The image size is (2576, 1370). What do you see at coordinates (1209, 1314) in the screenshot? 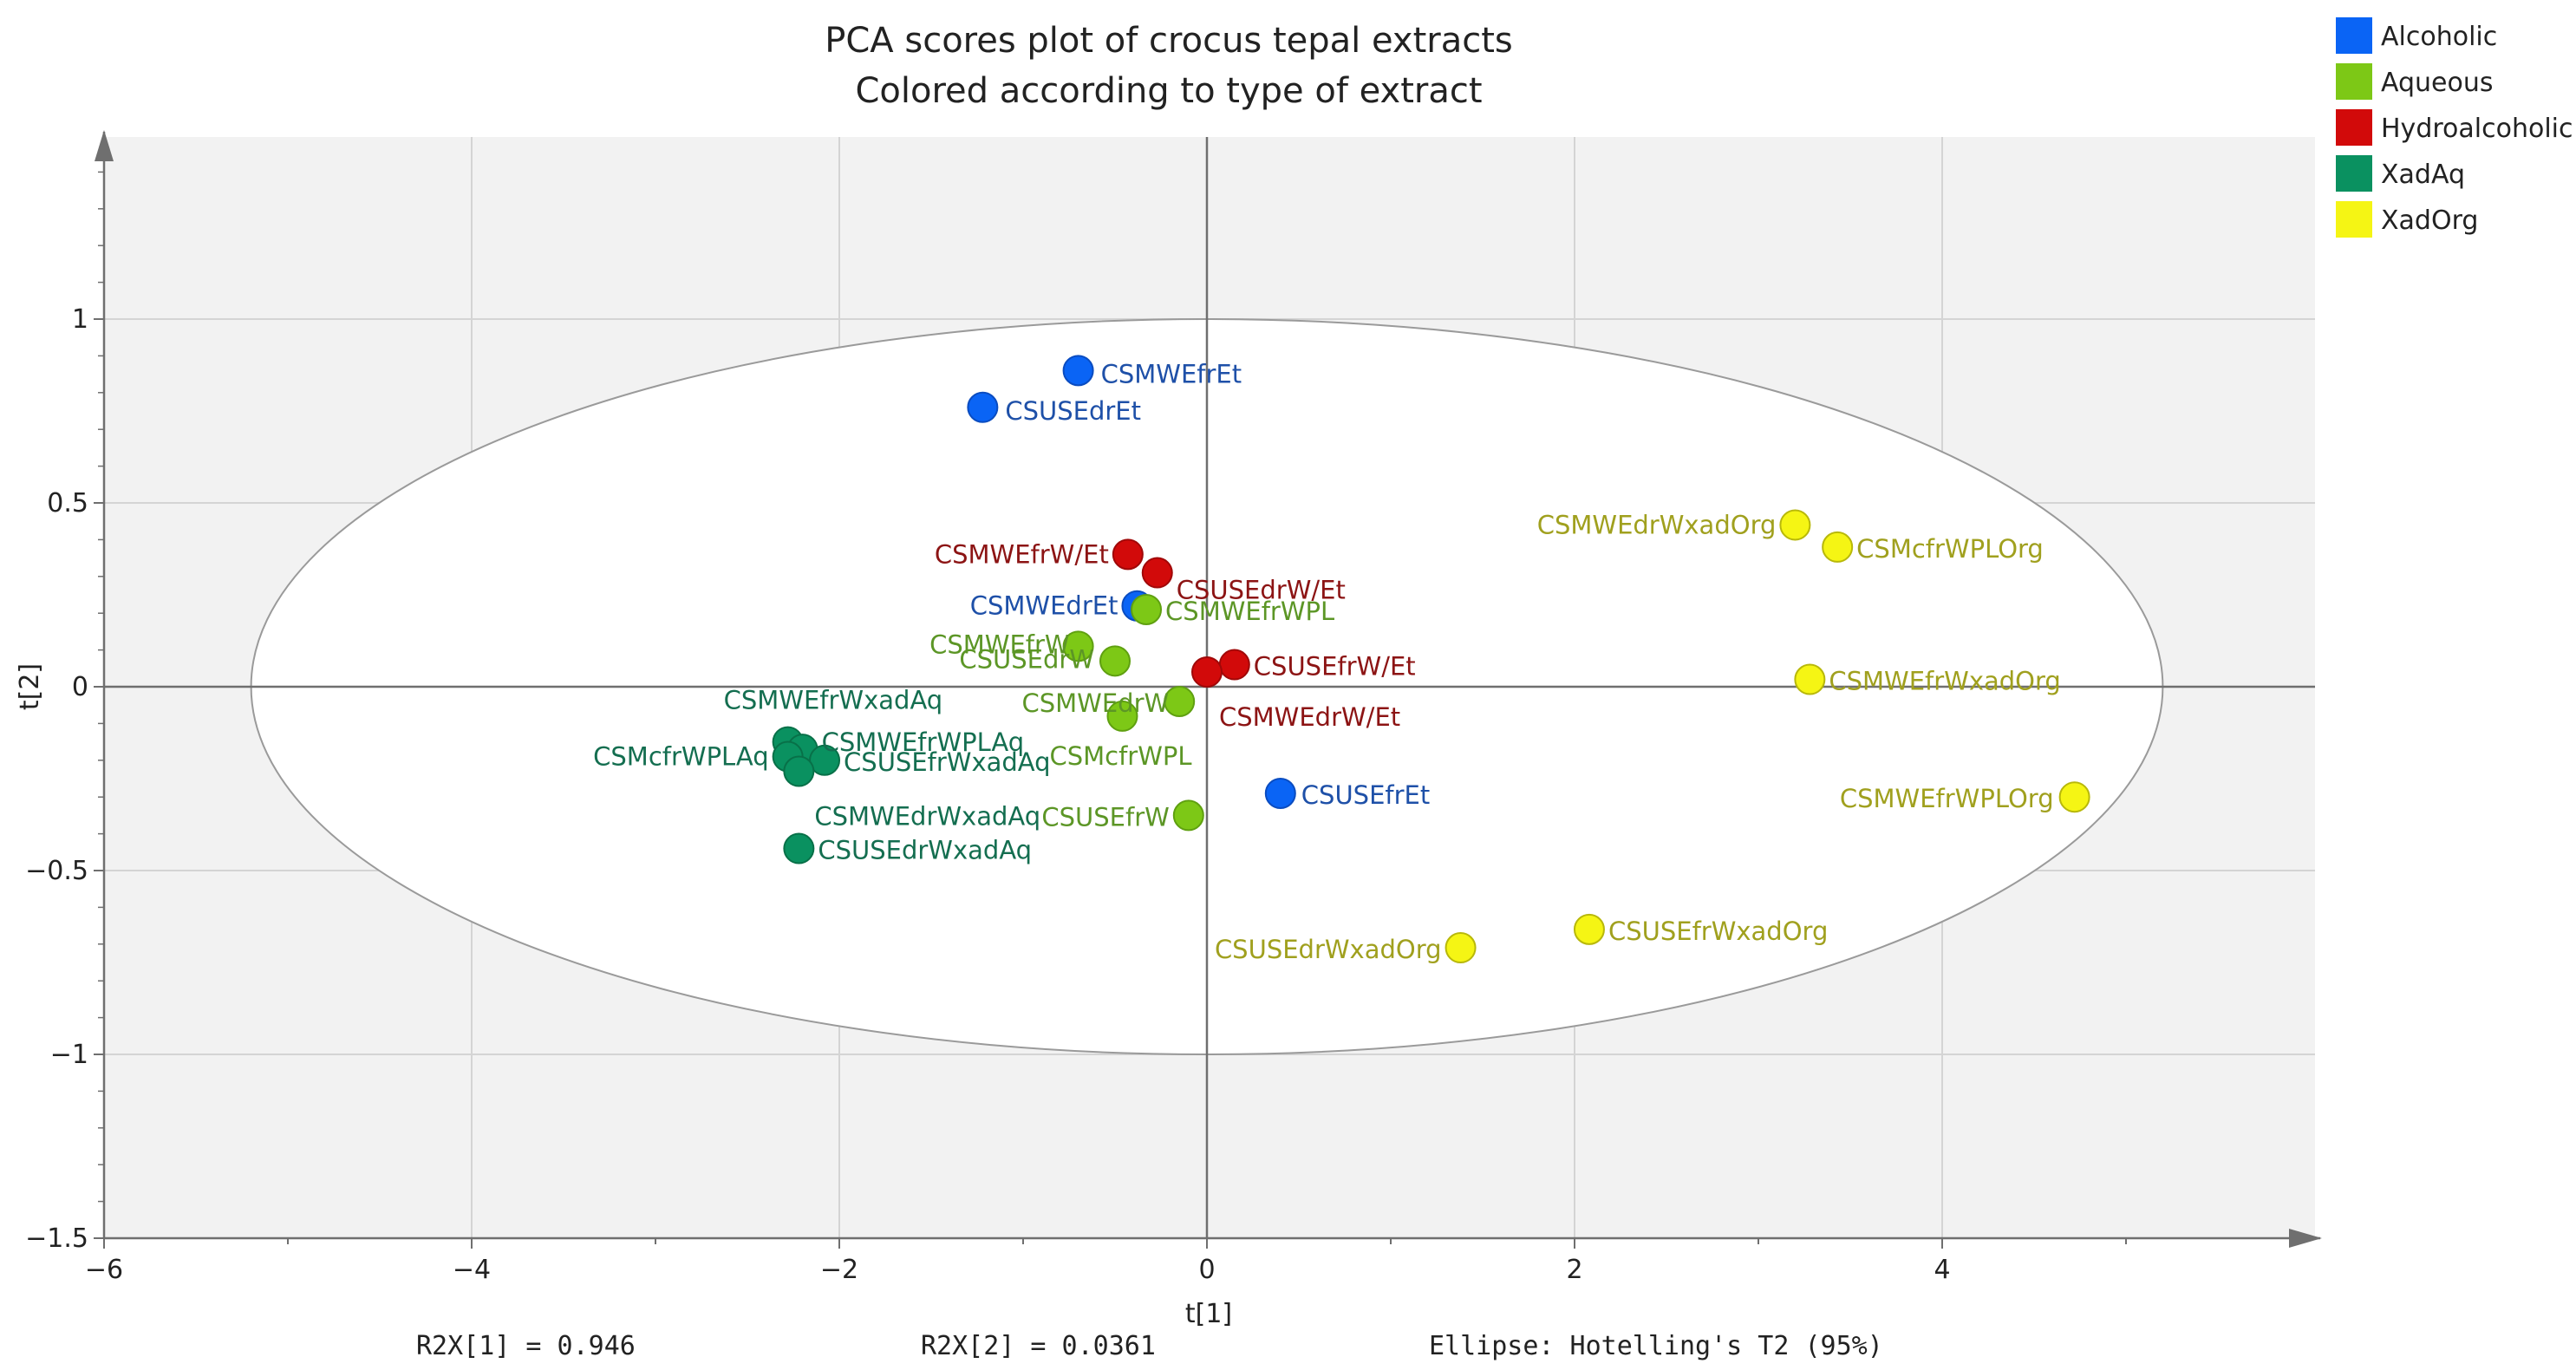
I see `x-axis-label: t[1]` at bounding box center [1209, 1314].